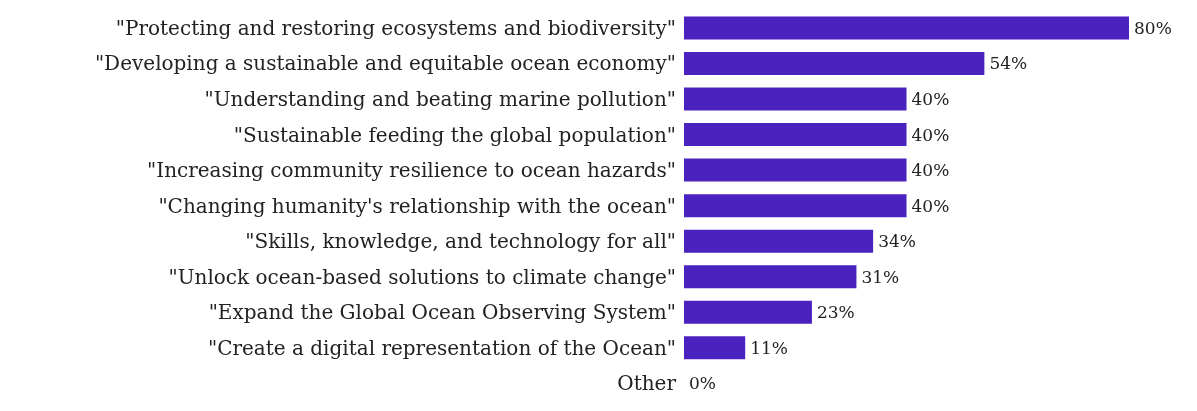 Image resolution: width=1197 pixels, height=411 pixels. What do you see at coordinates (385, 63) in the screenshot?
I see `y-tick-label: "Developing a sustainable and equitable ocean economy"` at bounding box center [385, 63].